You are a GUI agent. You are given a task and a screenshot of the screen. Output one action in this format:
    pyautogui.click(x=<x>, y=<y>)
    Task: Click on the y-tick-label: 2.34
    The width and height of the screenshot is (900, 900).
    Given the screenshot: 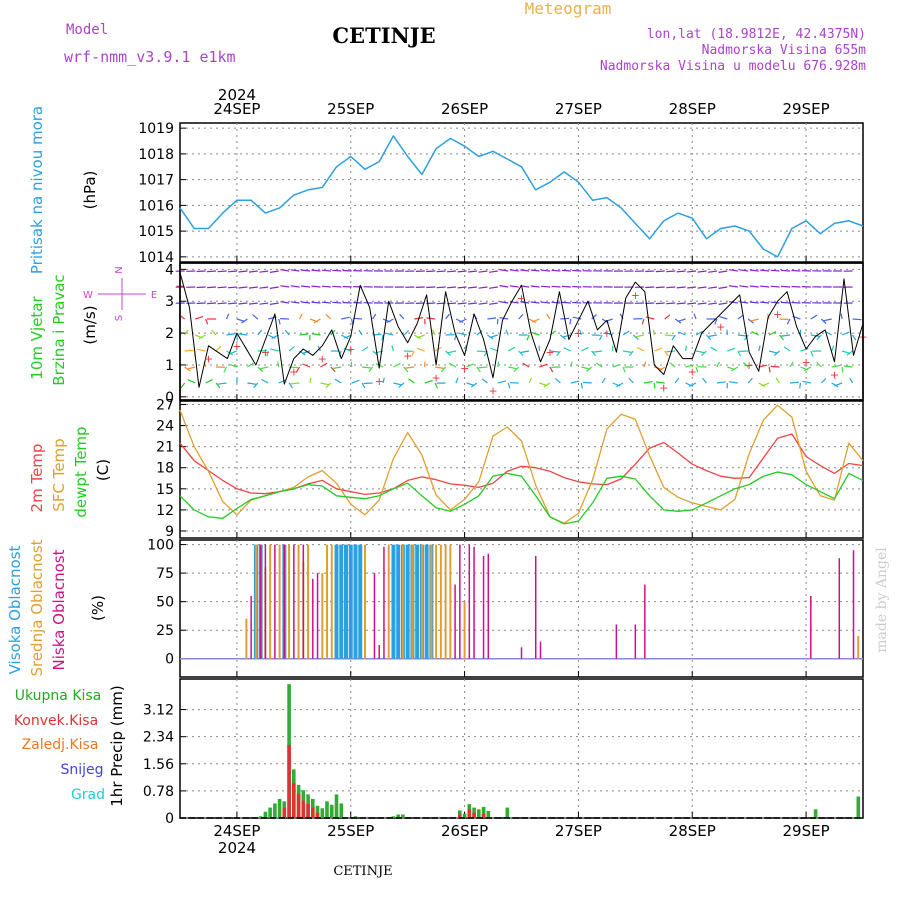 What is the action you would take?
    pyautogui.click(x=158, y=738)
    